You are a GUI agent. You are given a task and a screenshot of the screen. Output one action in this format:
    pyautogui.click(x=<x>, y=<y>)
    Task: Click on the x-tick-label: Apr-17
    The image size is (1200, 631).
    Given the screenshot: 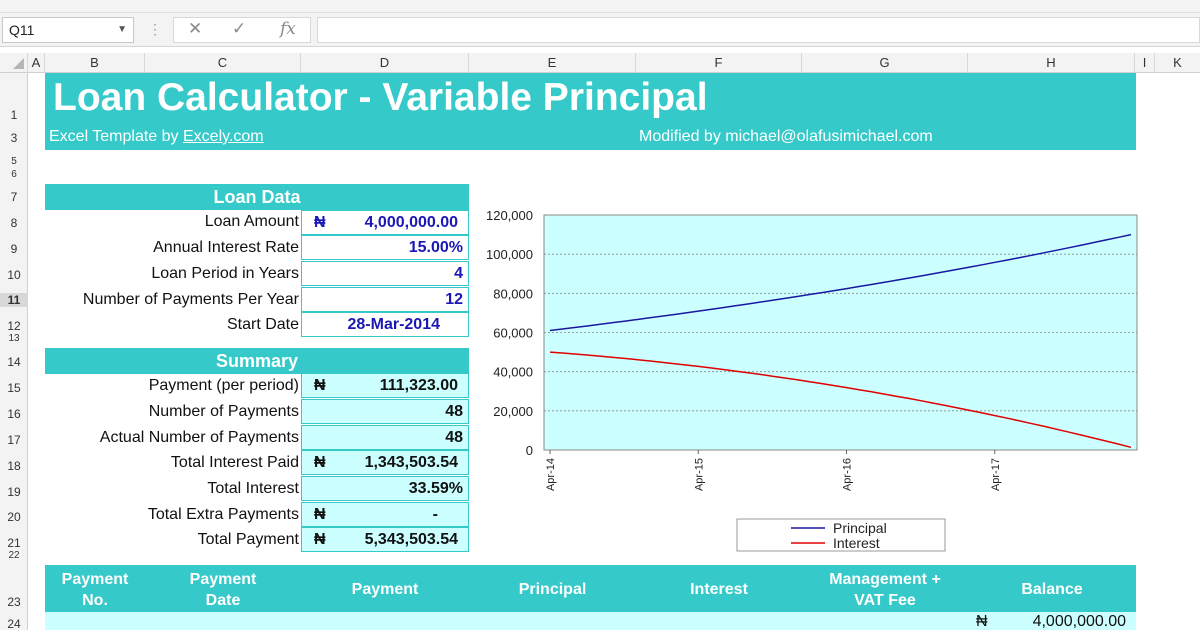 What is the action you would take?
    pyautogui.click(x=996, y=474)
    